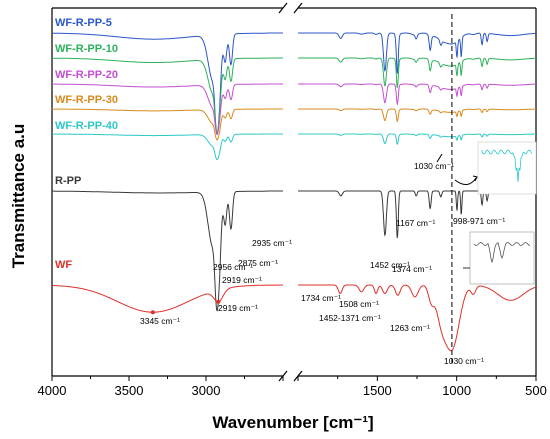 Image resolution: width=550 pixels, height=439 pixels. What do you see at coordinates (465, 181) in the screenshot?
I see `inset-arrow` at bounding box center [465, 181].